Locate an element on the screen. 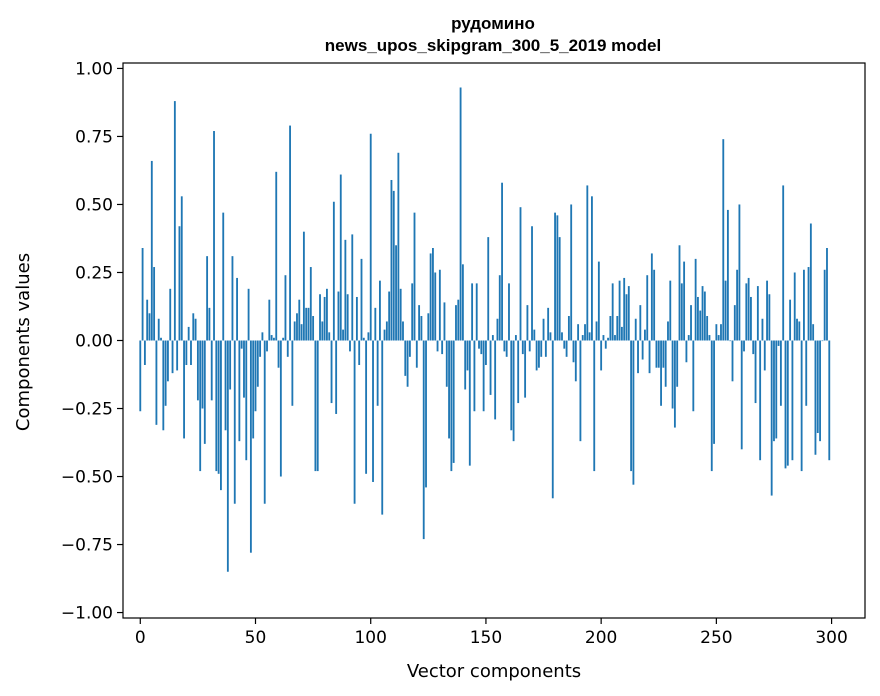  y-tick-label: −0.75 is located at coordinates (87, 546).